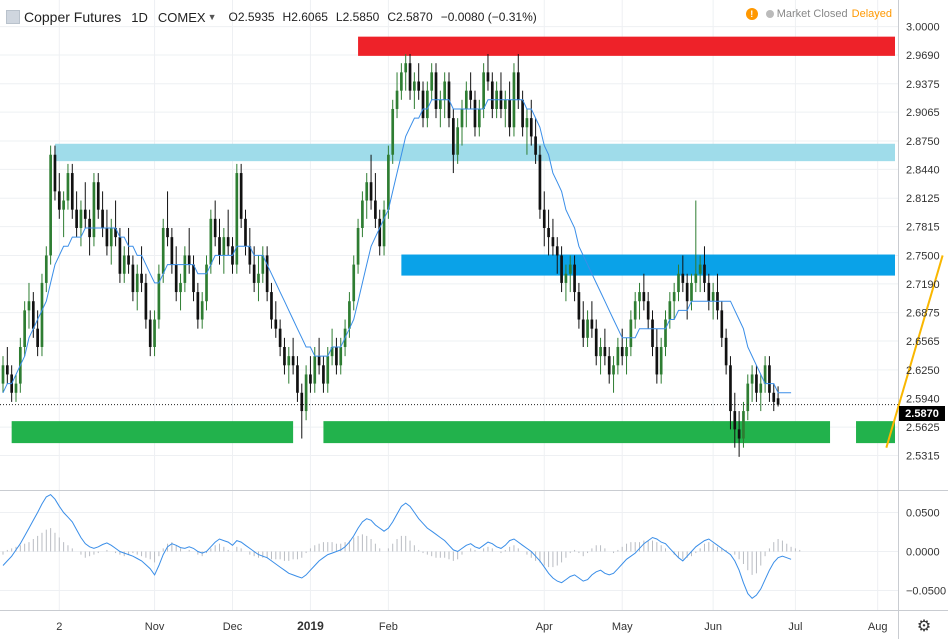  What do you see at coordinates (923, 428) in the screenshot?
I see `price-tick-label: 2.5625` at bounding box center [923, 428].